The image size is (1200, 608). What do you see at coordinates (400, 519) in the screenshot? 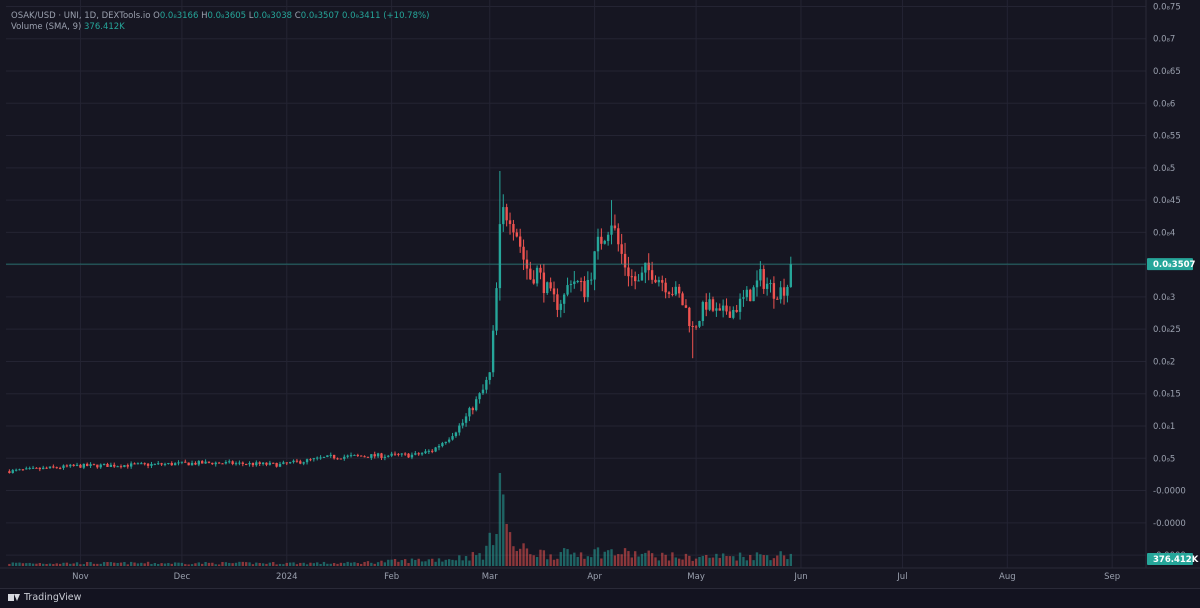
I see `volume-bars` at bounding box center [400, 519].